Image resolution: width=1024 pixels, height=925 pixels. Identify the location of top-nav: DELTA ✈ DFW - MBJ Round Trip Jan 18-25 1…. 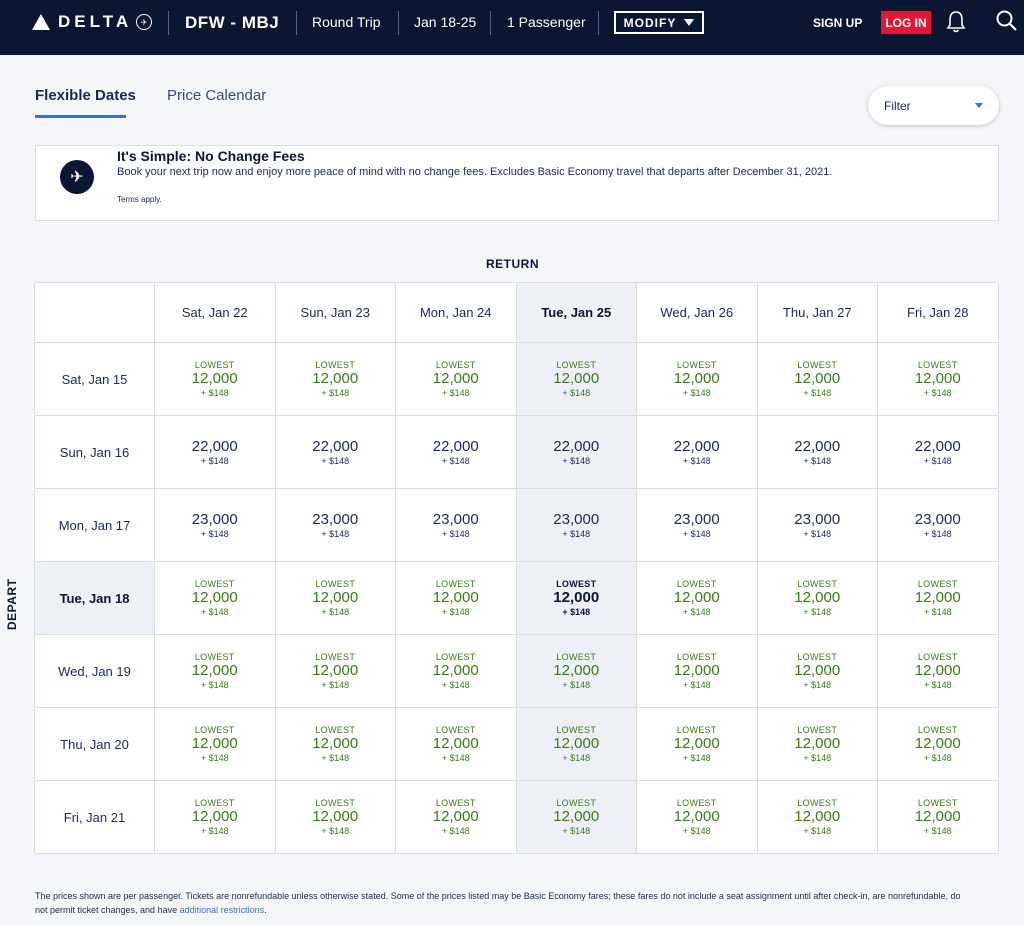
(512, 27).